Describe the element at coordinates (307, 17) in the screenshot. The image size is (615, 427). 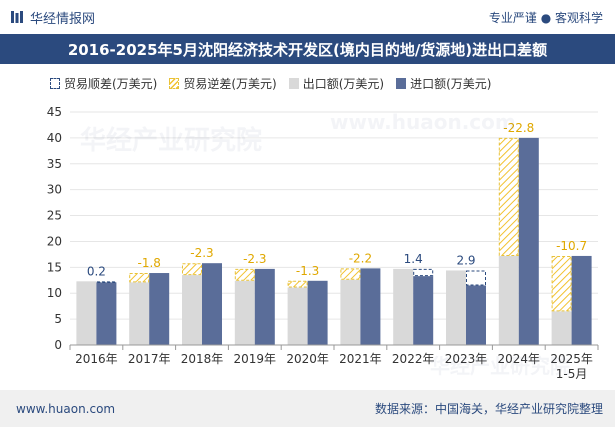
I see `top-bar: 华经情报网 专业严谨 ● 客观科学` at that location.